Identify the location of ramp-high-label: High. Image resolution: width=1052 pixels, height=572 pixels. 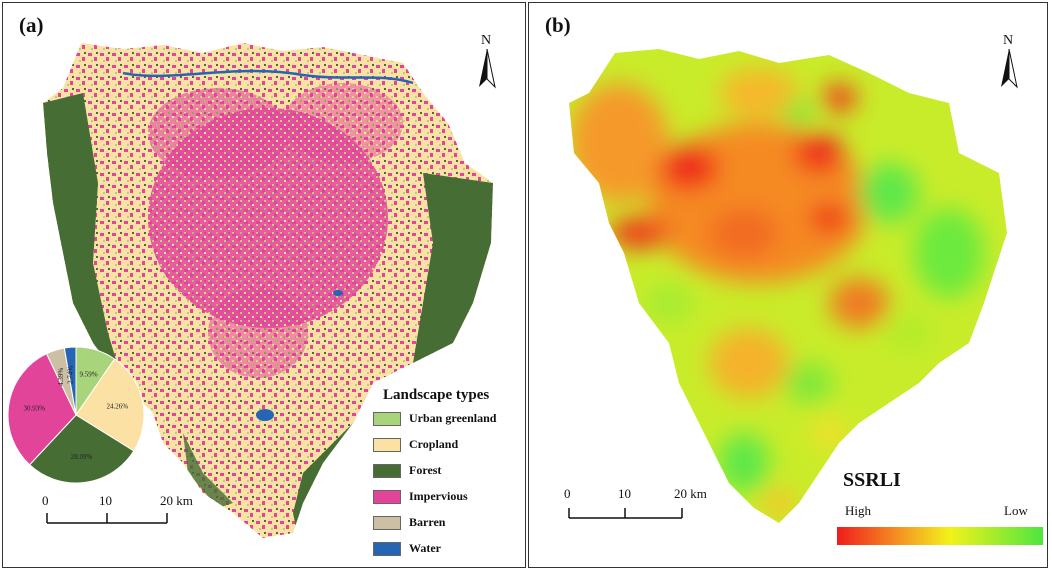
(858, 510).